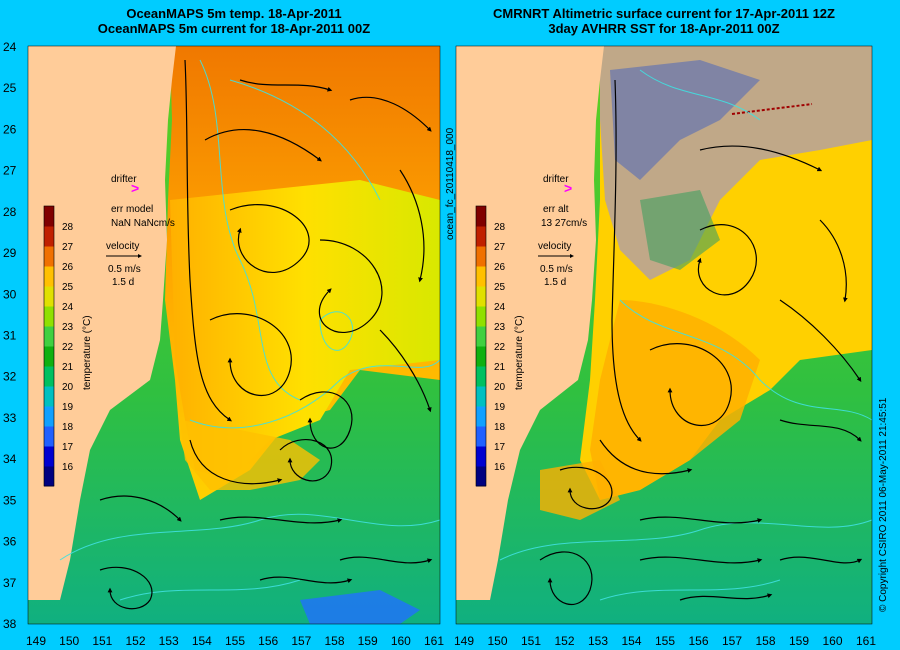 Image resolution: width=900 pixels, height=650 pixels. I want to click on y-axis-labels: 24 25 26 27 28 29 30 31 32 33 34 35 36 37 38, so click(10, 335).